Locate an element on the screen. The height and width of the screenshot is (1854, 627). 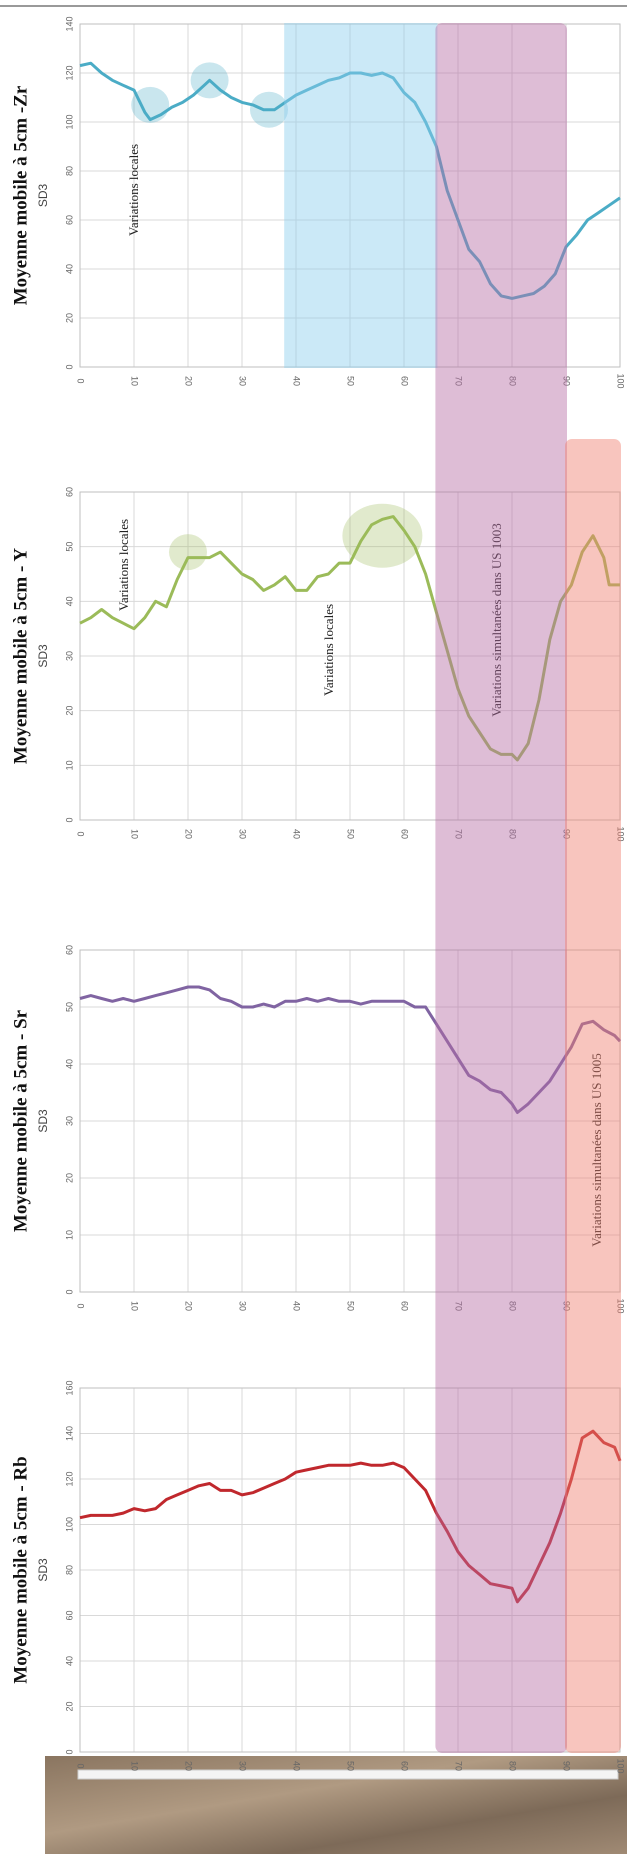
chart-title: Moyenne mobile à 5cm - Y is located at coordinates (20, 656).